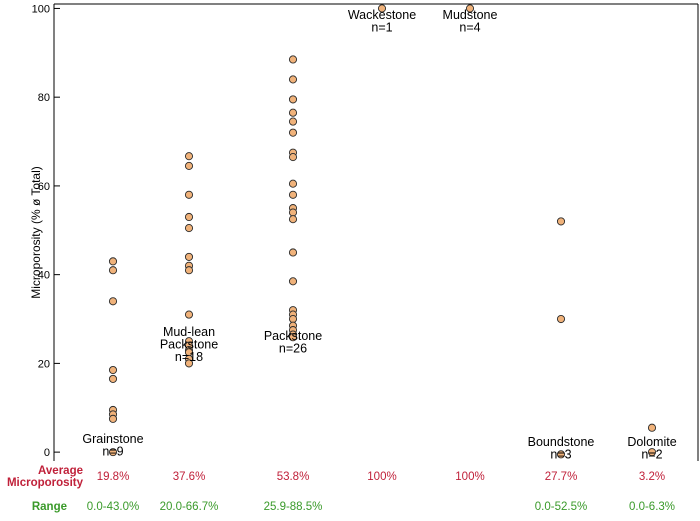 The width and height of the screenshot is (700, 521). What do you see at coordinates (293, 349) in the screenshot?
I see `category-count-label: n=26` at bounding box center [293, 349].